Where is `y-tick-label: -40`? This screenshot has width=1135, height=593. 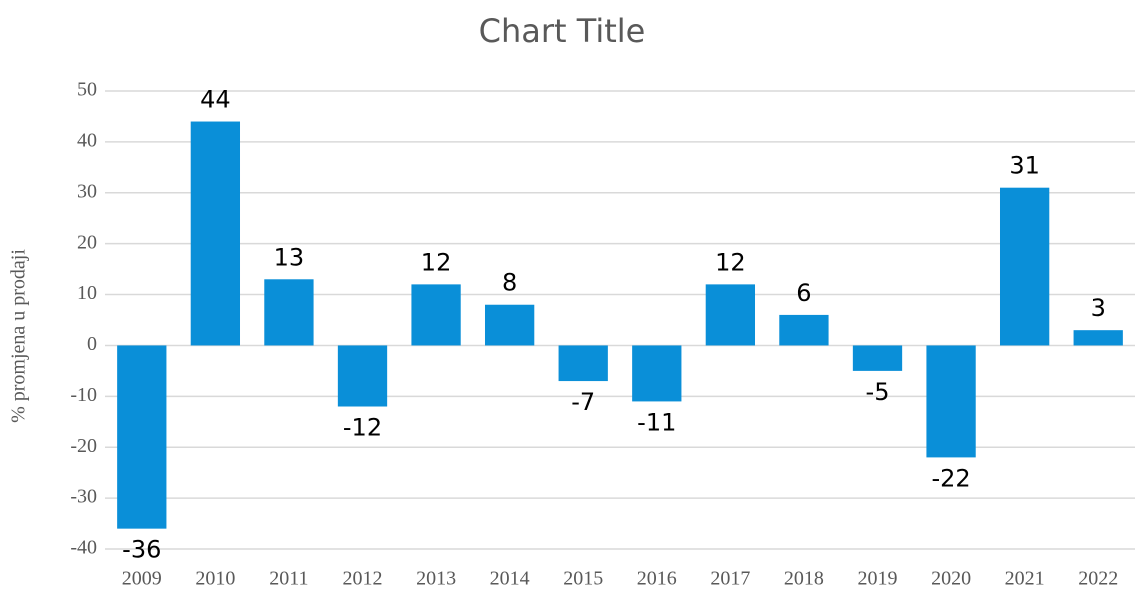 y-tick-label: -40 is located at coordinates (83, 548).